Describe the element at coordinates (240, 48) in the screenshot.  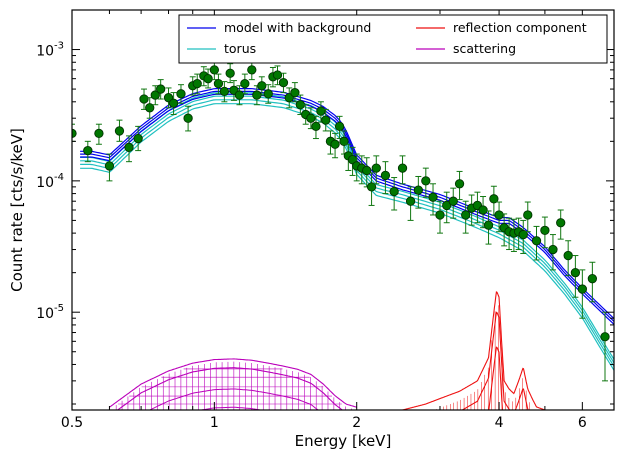
I see `legend-label-torus: torus` at that location.